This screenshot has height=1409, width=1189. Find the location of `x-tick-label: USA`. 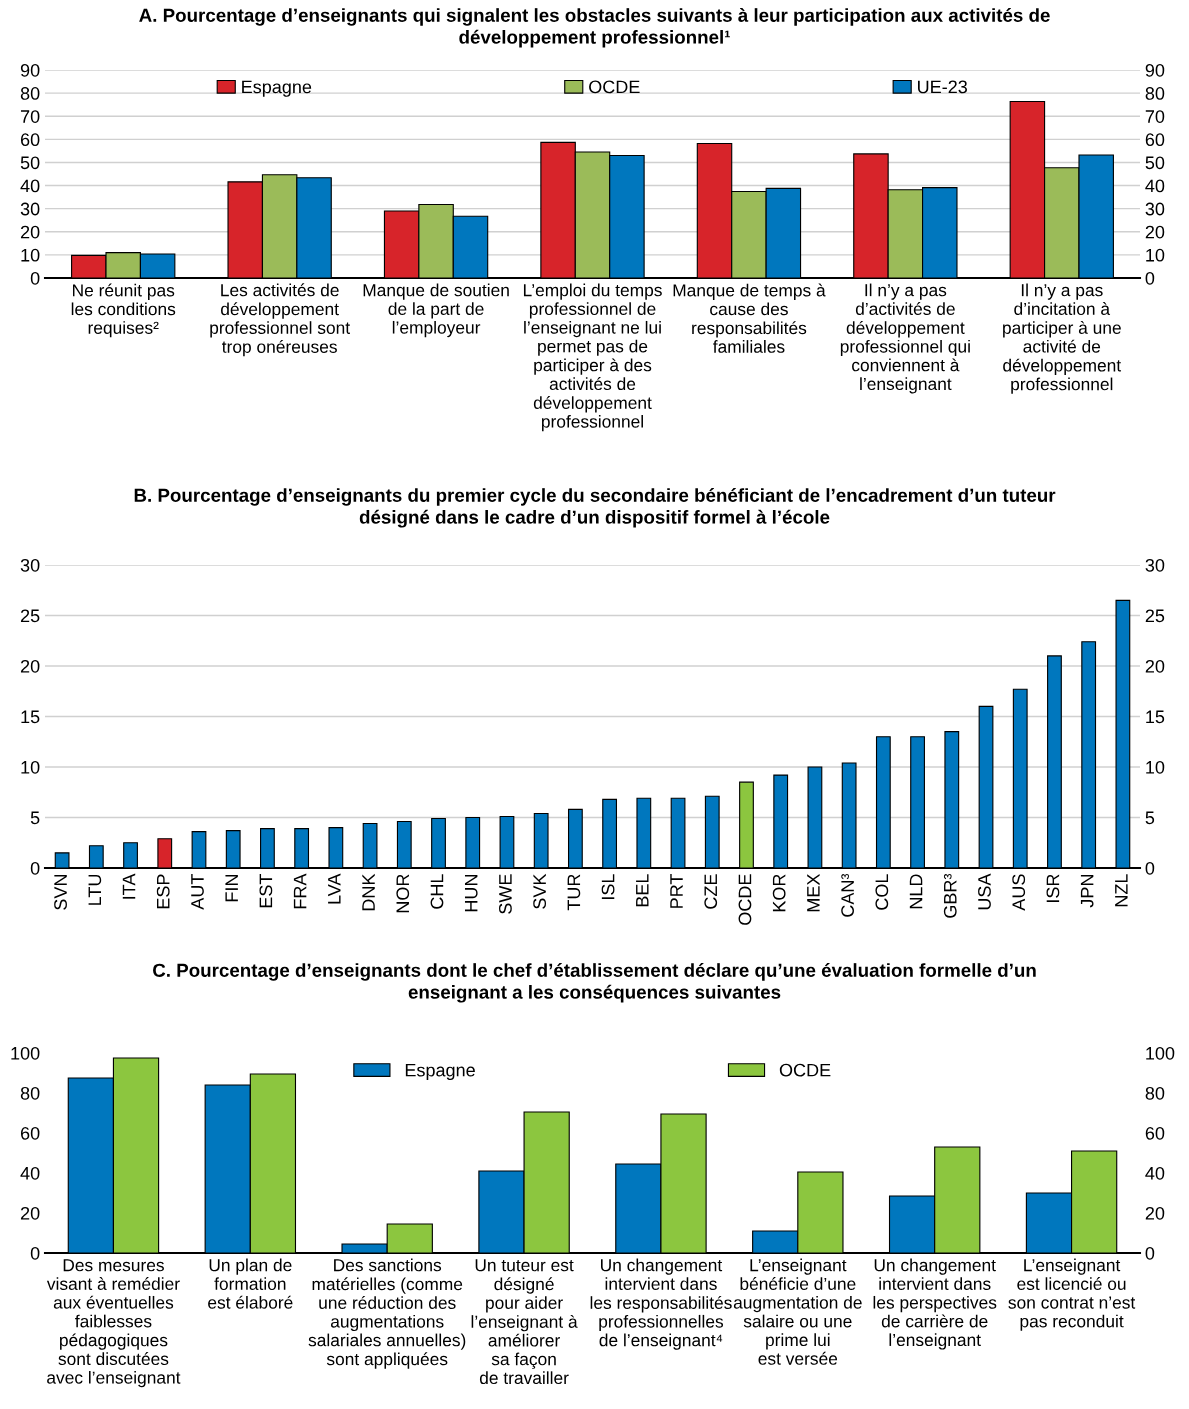

x-tick-label: USA is located at coordinates (984, 891).